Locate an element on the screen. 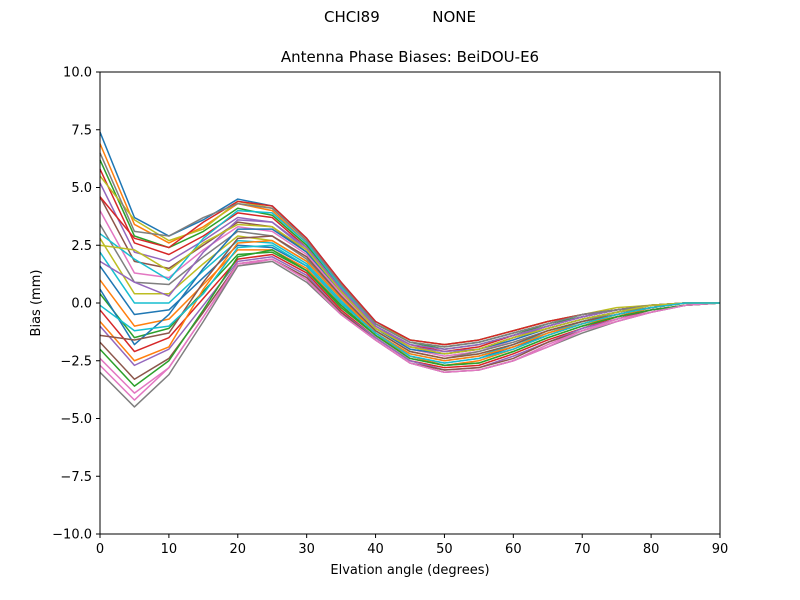 The image size is (800, 600). x-tick-label: 40 is located at coordinates (375, 549).